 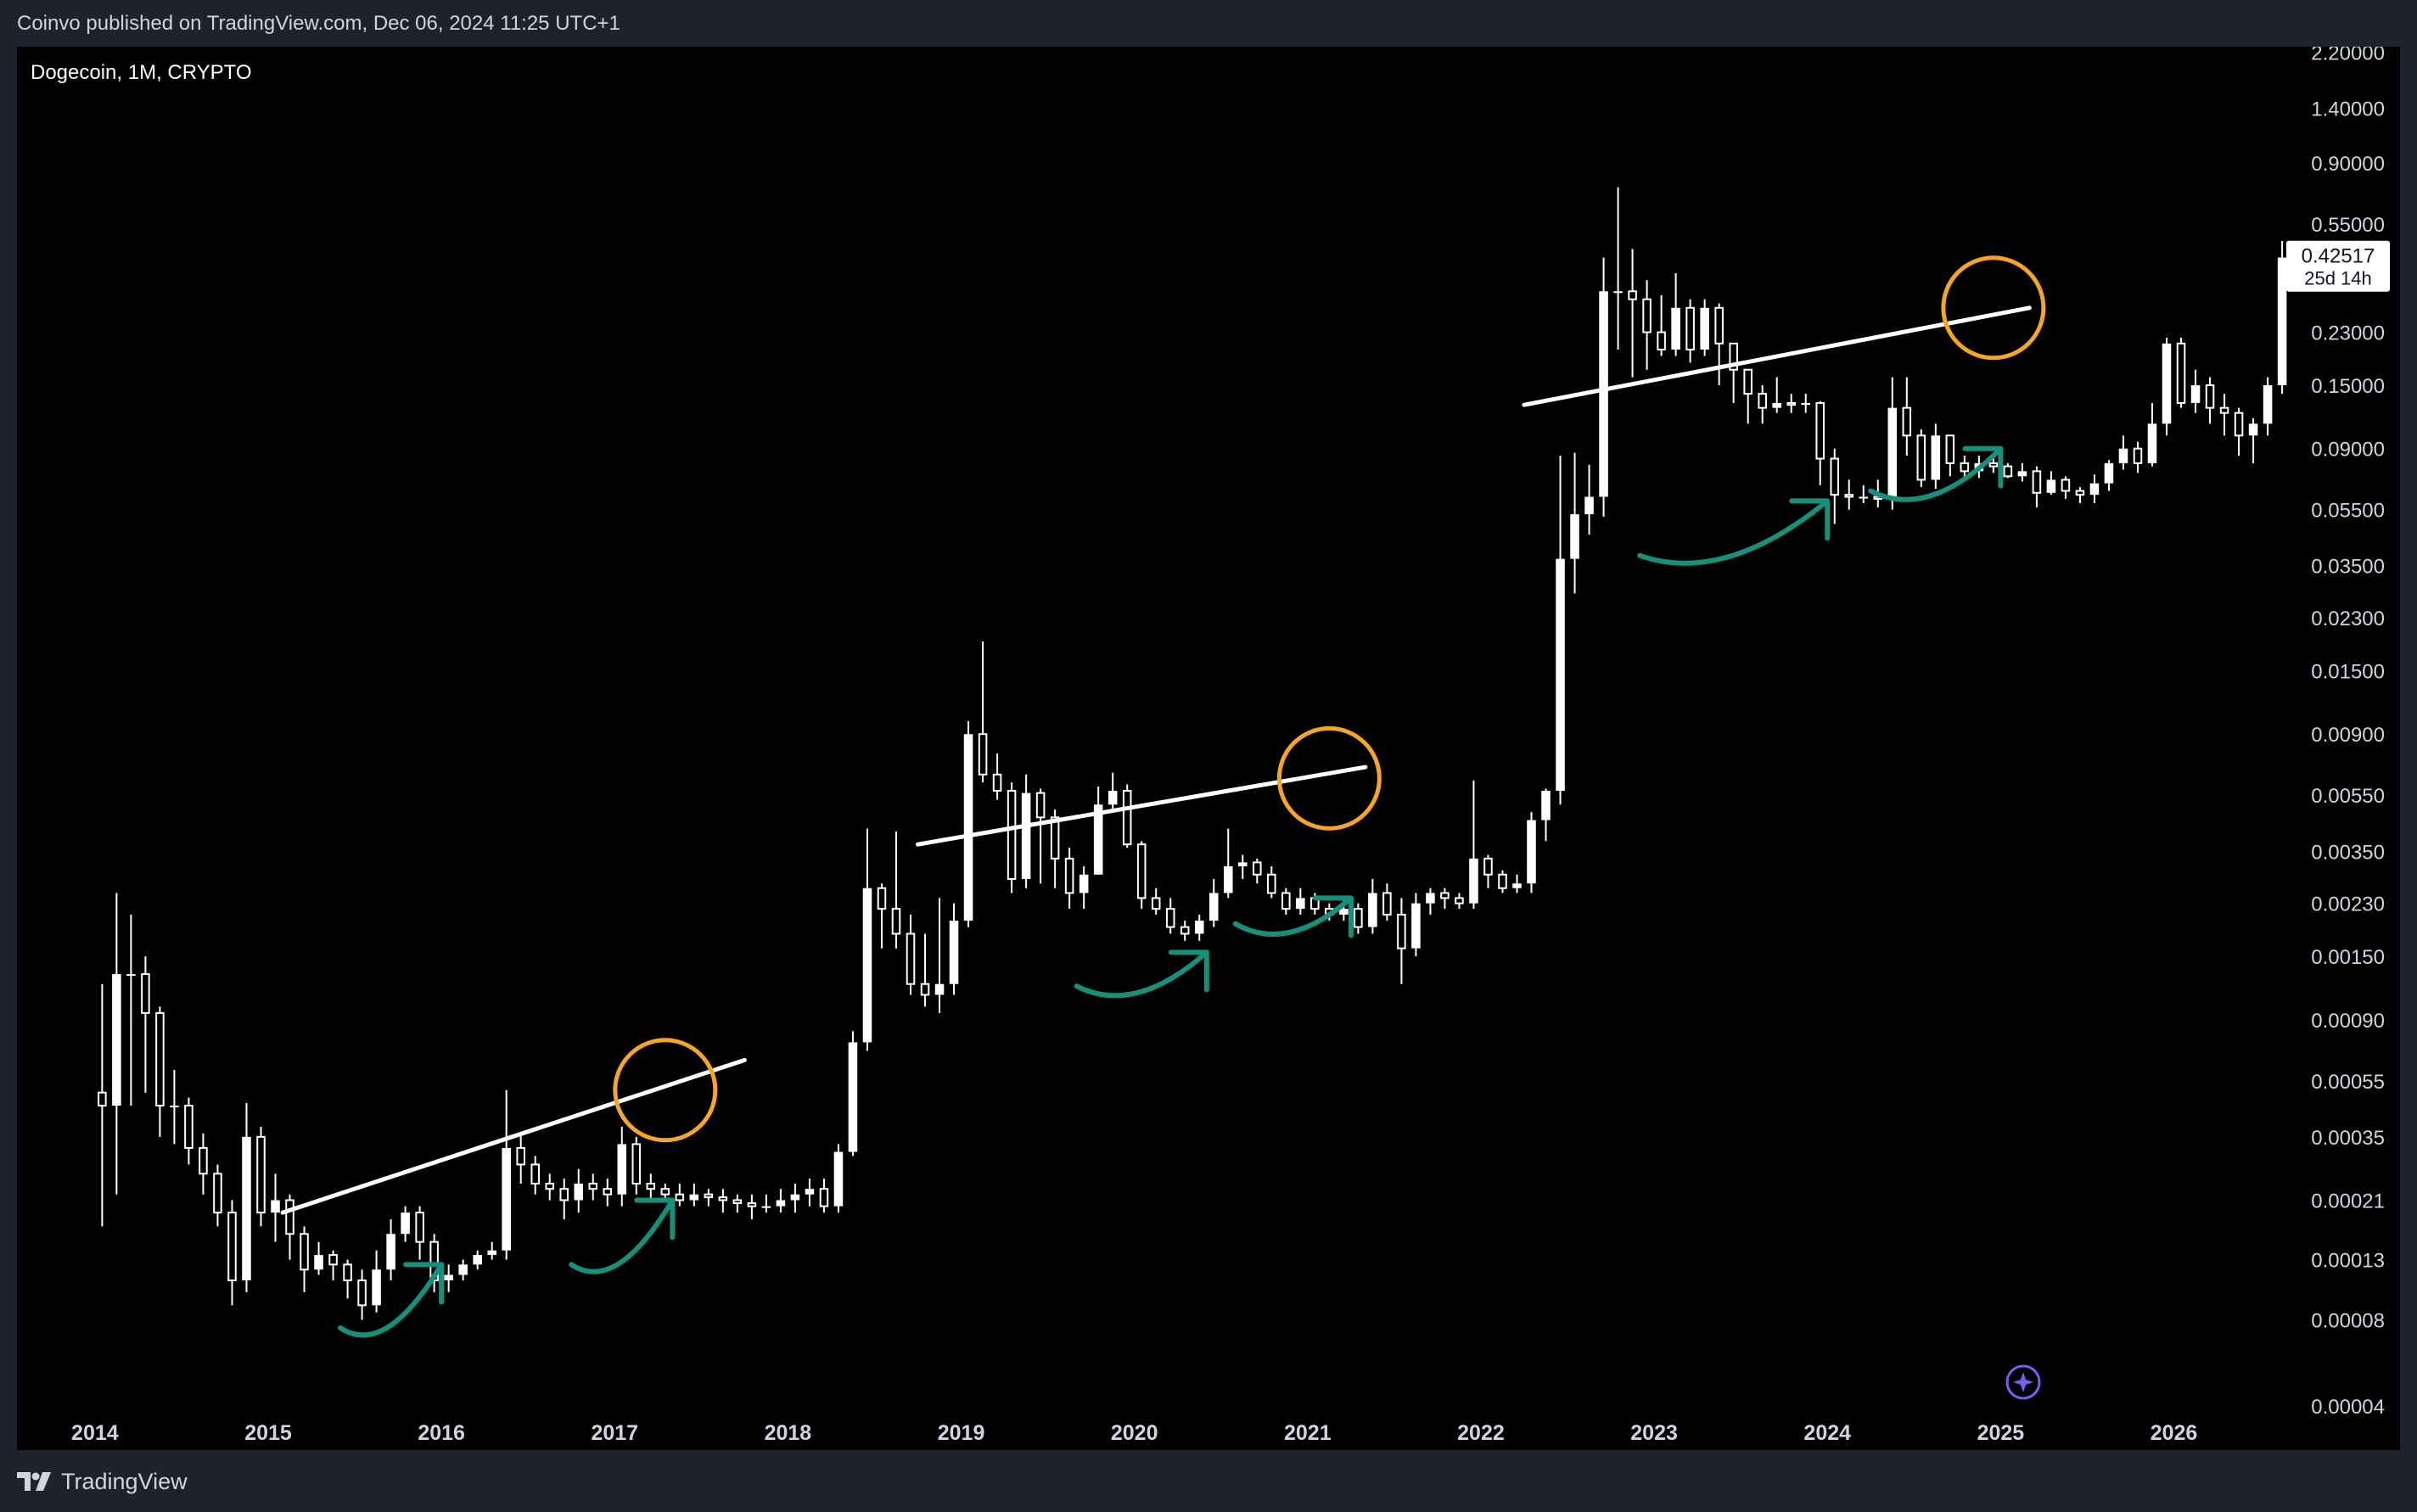 What do you see at coordinates (268, 1433) in the screenshot?
I see `x-tick-label: 2015` at bounding box center [268, 1433].